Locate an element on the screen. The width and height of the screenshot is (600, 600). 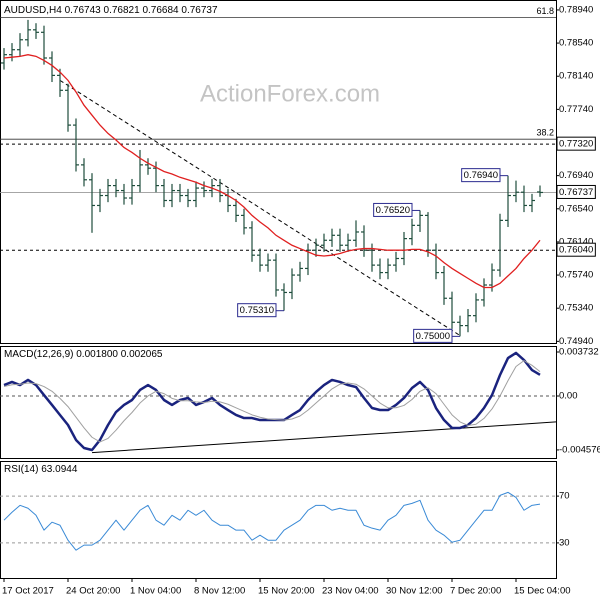
y-tick-label: 0.76940 is located at coordinates (576, 175).